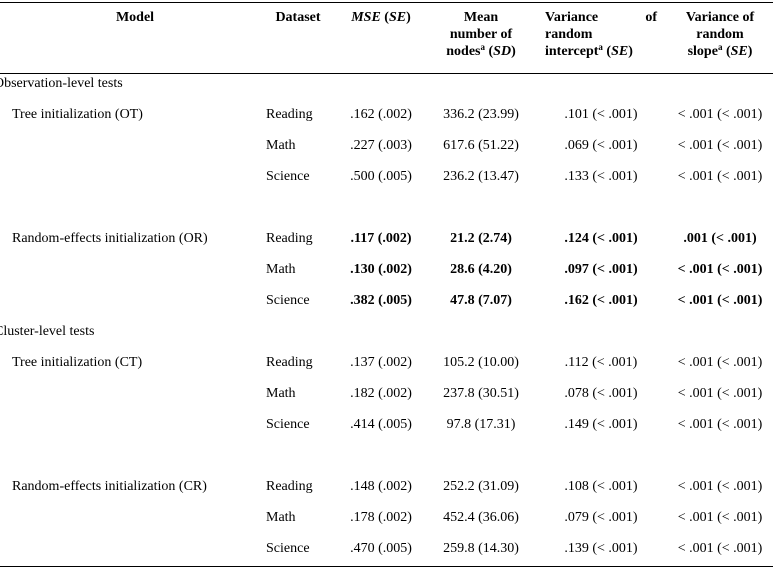  I want to click on cell-mse: .178 (.002), so click(381, 517).